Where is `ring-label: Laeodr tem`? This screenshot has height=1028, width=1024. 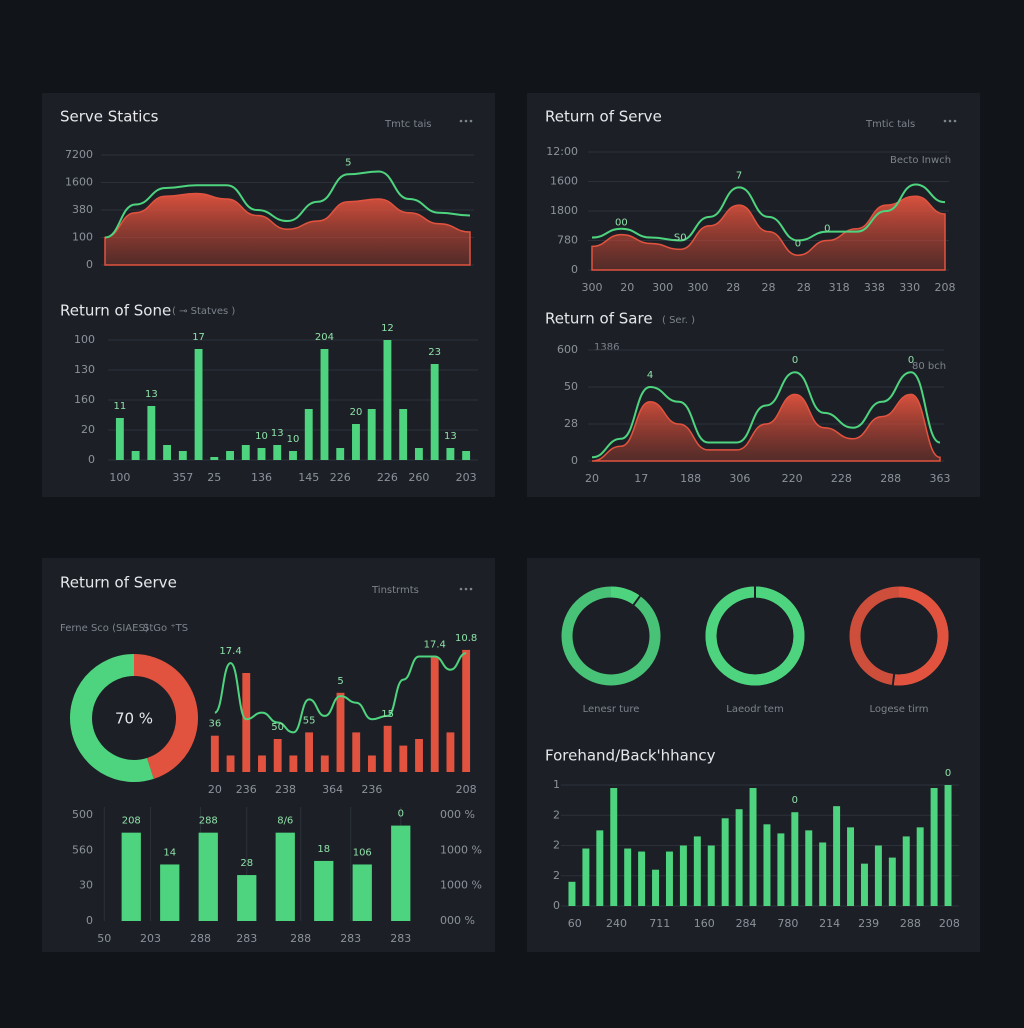
ring-label: Laeodr tem is located at coordinates (754, 709).